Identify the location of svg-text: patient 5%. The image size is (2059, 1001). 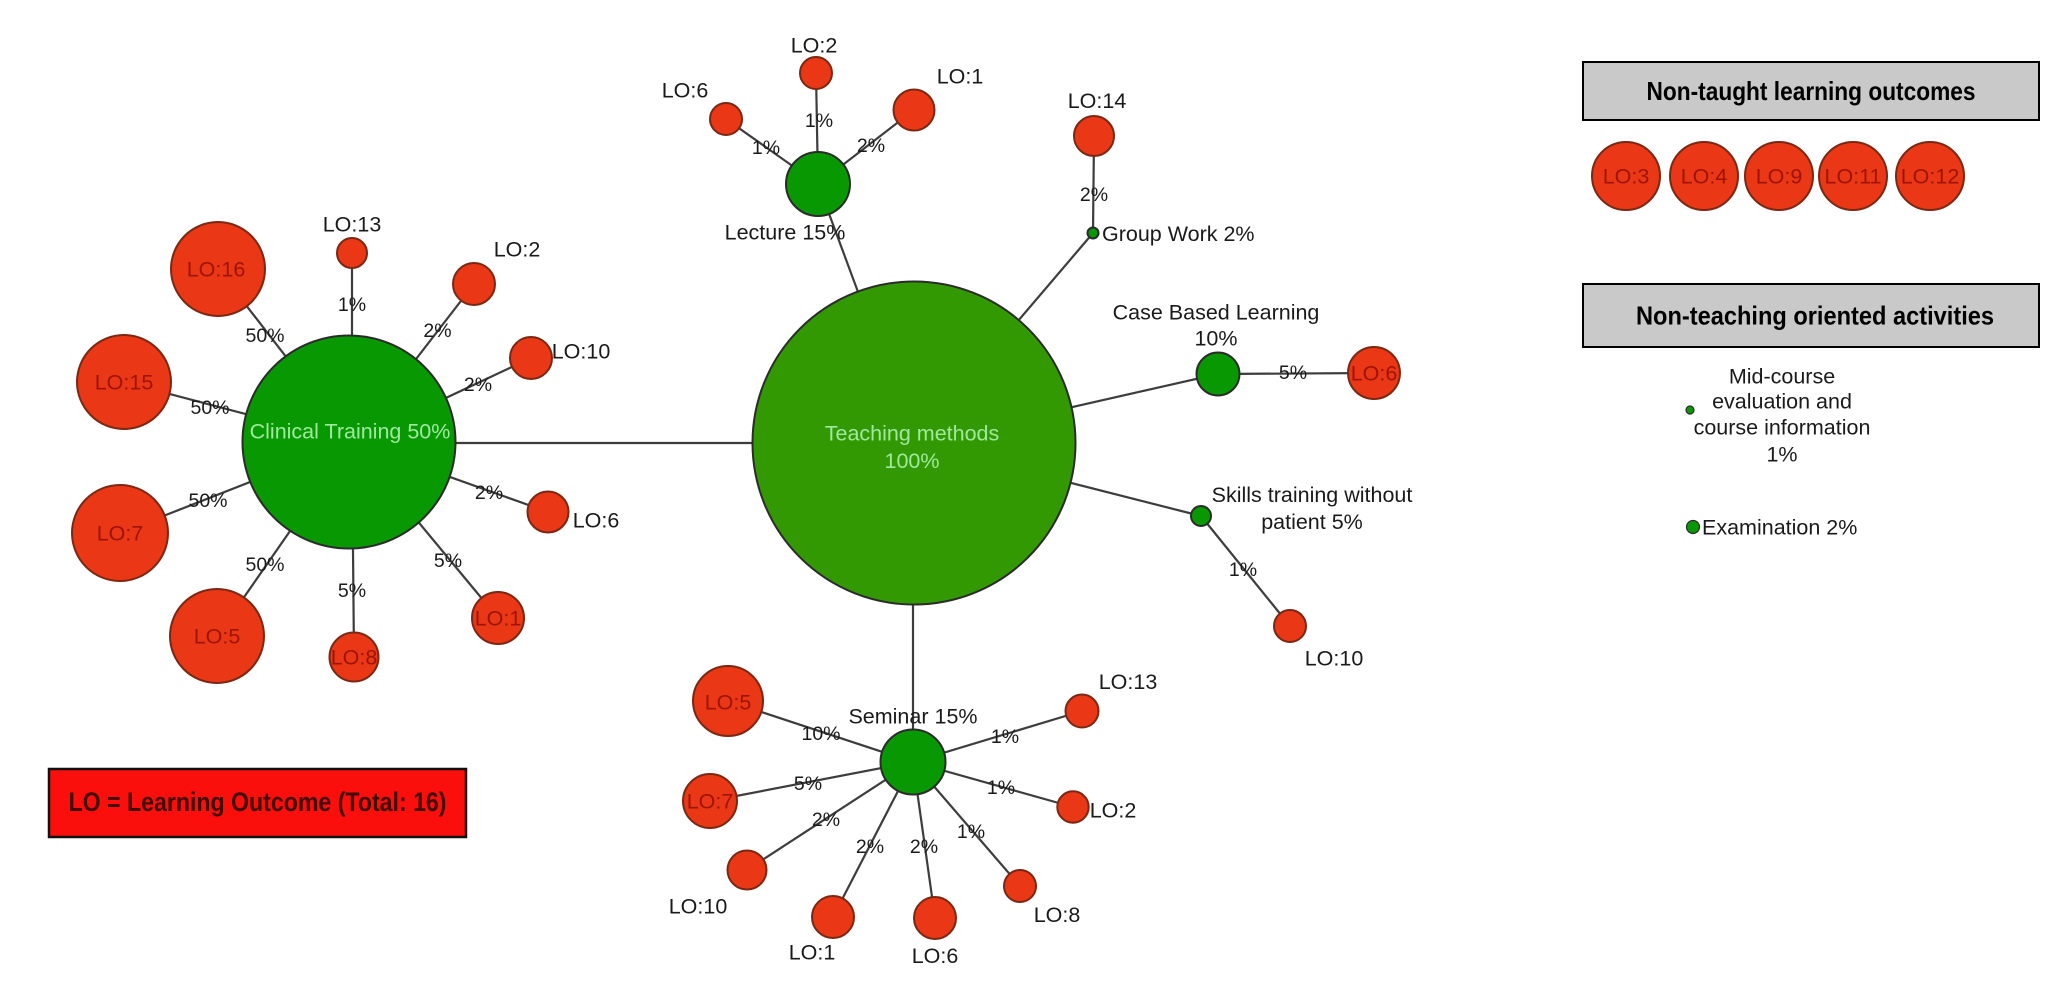
(1312, 522).